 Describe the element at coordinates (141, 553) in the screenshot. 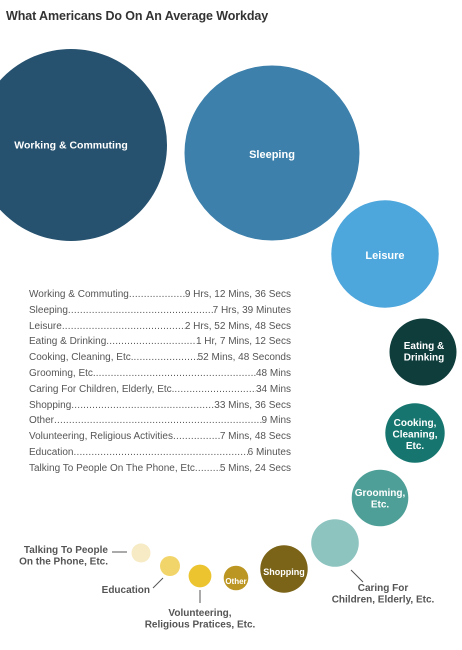

I see `bubble-phone` at that location.